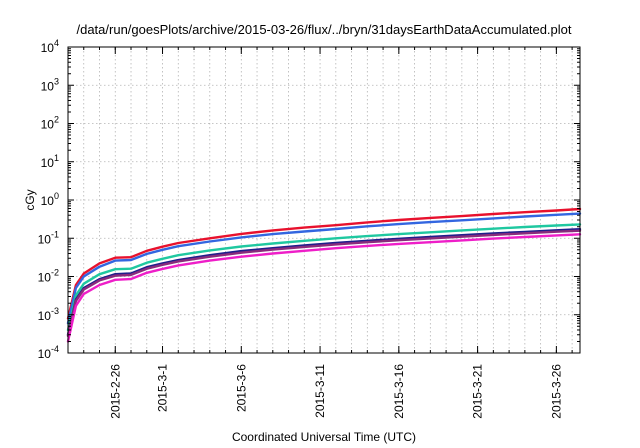 The image size is (640, 448). What do you see at coordinates (50, 199) in the screenshot?
I see `y-tick-label: 10⁰` at bounding box center [50, 199].